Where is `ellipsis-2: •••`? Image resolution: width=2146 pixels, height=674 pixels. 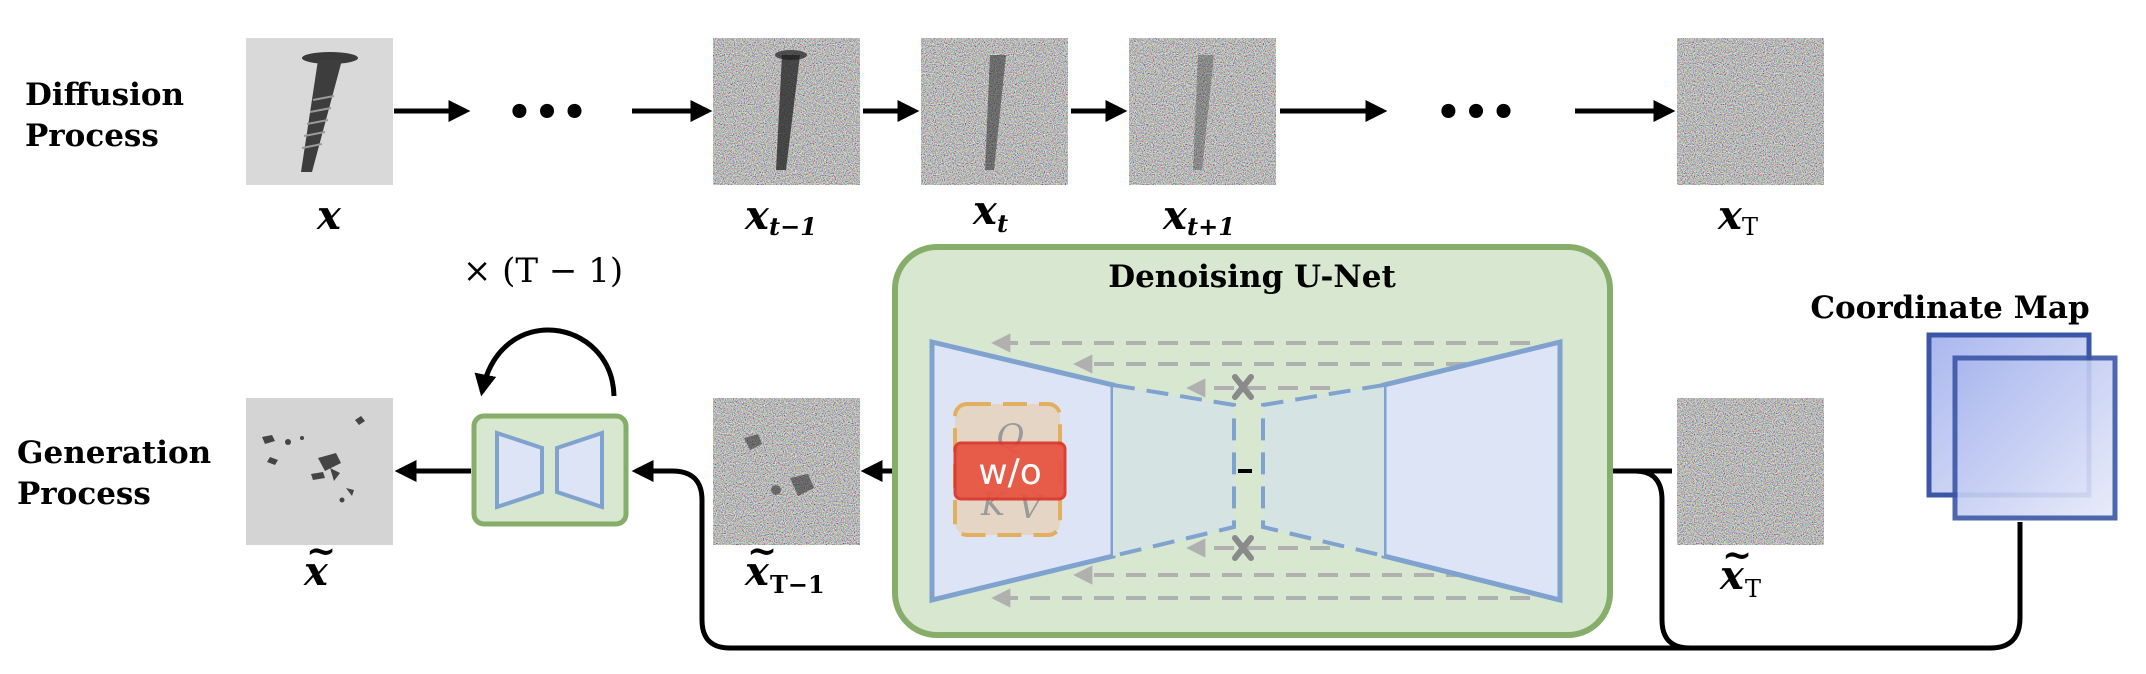
ellipsis-2: ••• is located at coordinates (1477, 112).